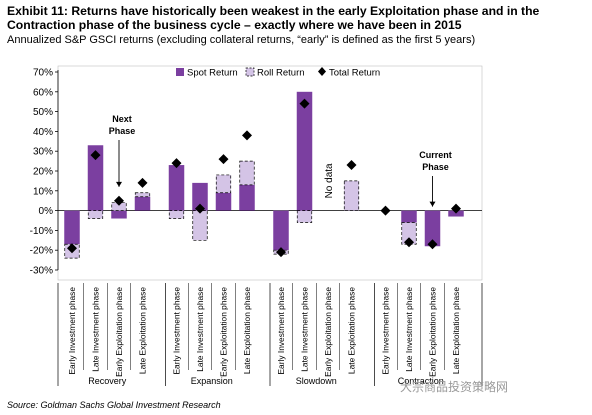 The image size is (592, 415). I want to click on y-tick-label: 30%, so click(43, 152).